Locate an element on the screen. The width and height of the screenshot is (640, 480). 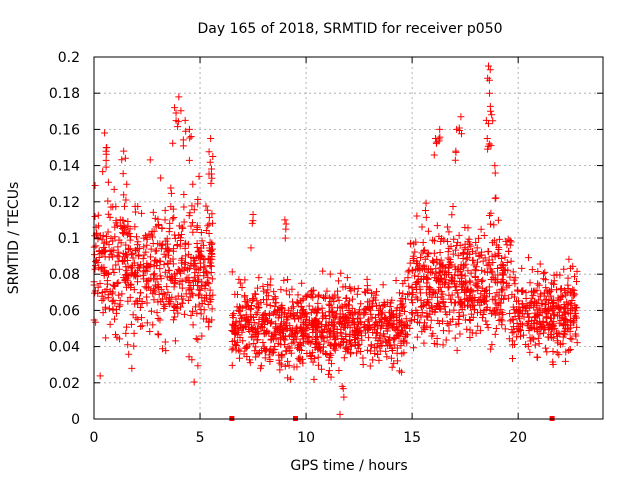
y-tick-label: 0.04 is located at coordinates (64, 348).